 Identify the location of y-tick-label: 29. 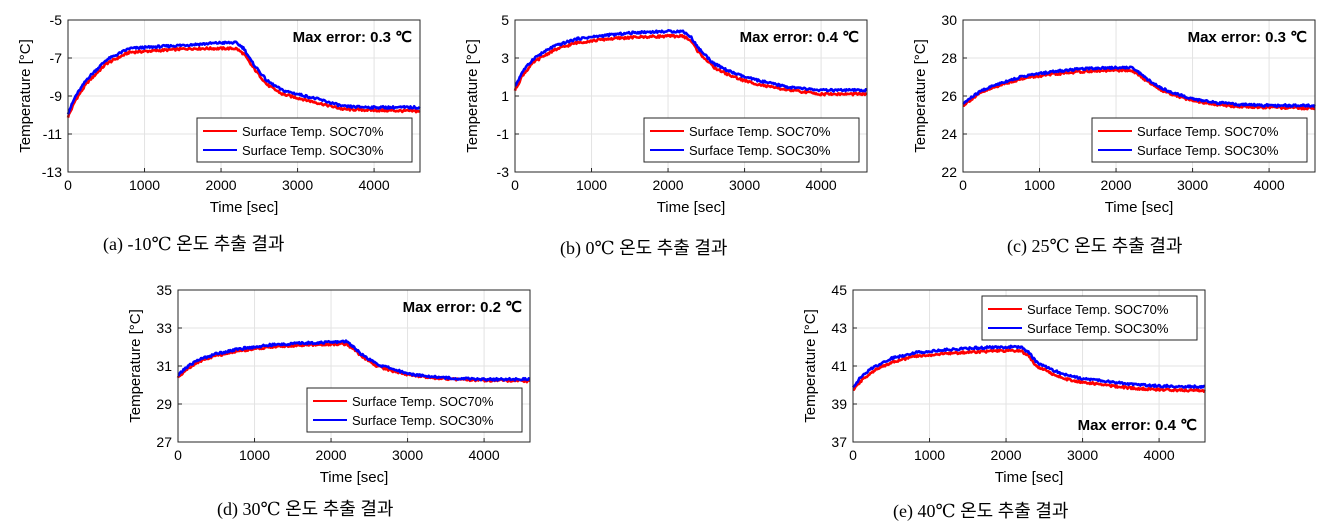
(164, 404).